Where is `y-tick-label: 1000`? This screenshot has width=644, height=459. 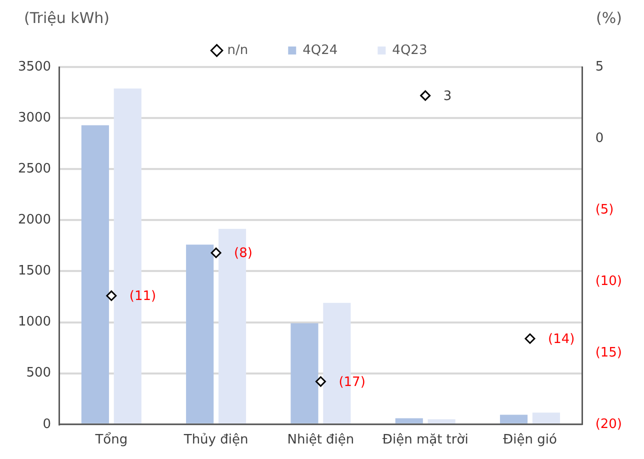
y-tick-label: 1000 is located at coordinates (35, 322).